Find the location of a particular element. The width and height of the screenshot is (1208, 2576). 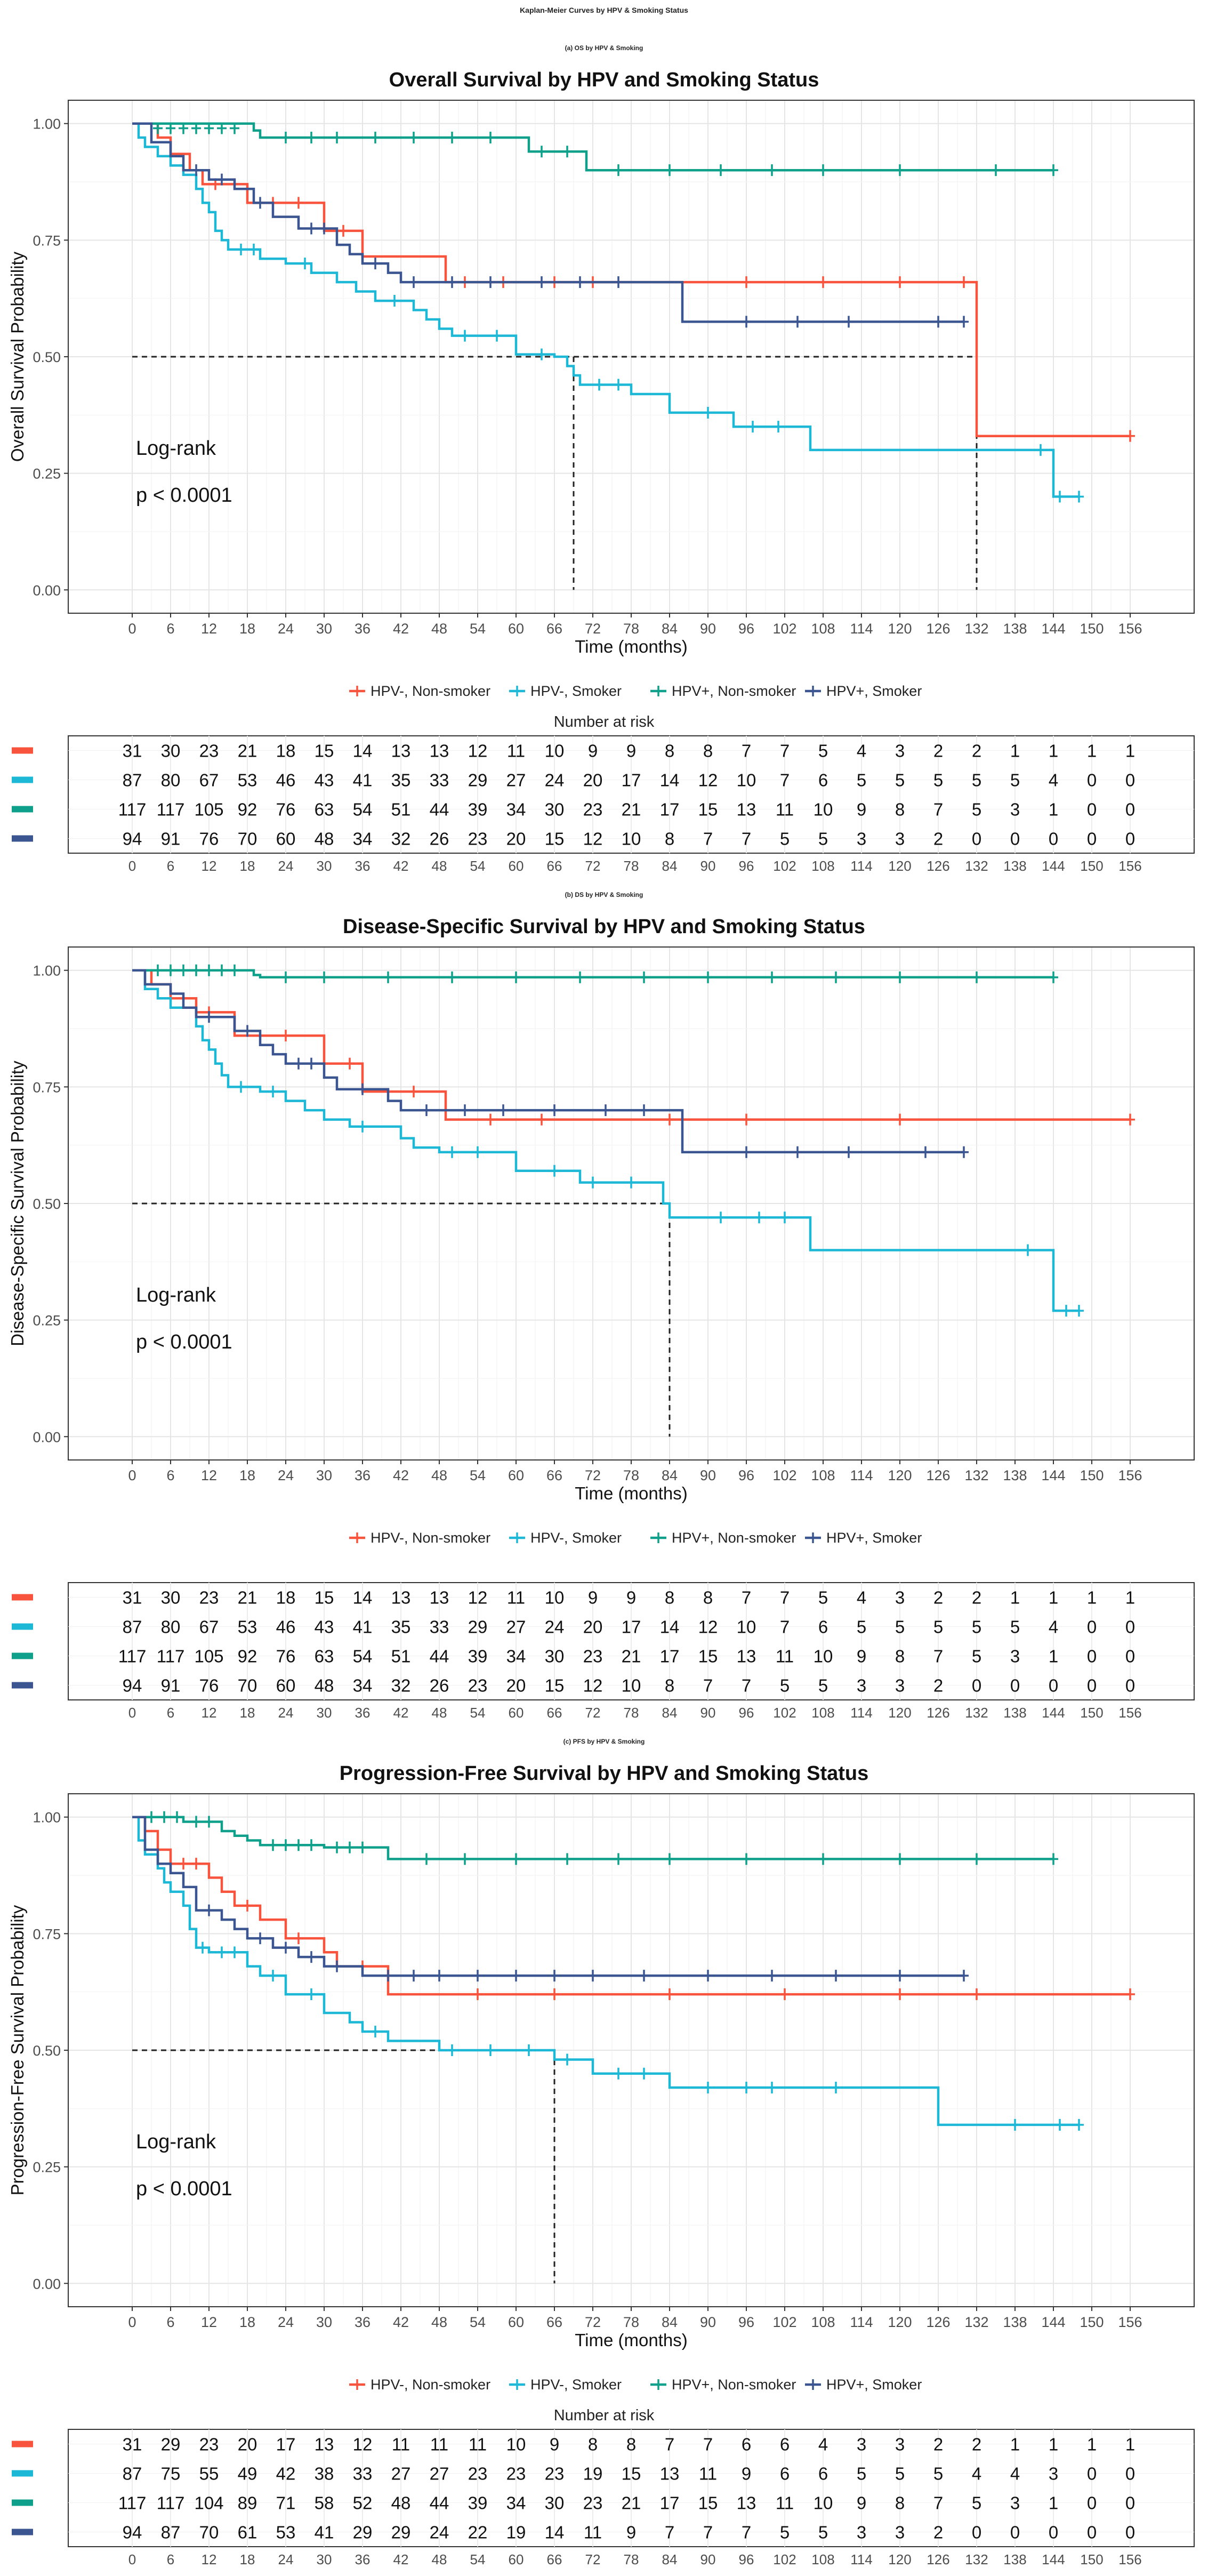

risk-x-tick-label: 54 is located at coordinates (478, 2559).